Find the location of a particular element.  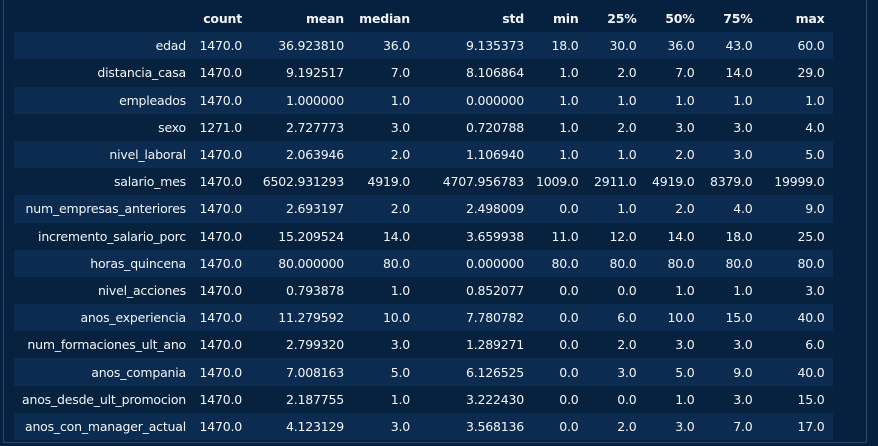

row-label: nivel_laboral is located at coordinates (103, 154).